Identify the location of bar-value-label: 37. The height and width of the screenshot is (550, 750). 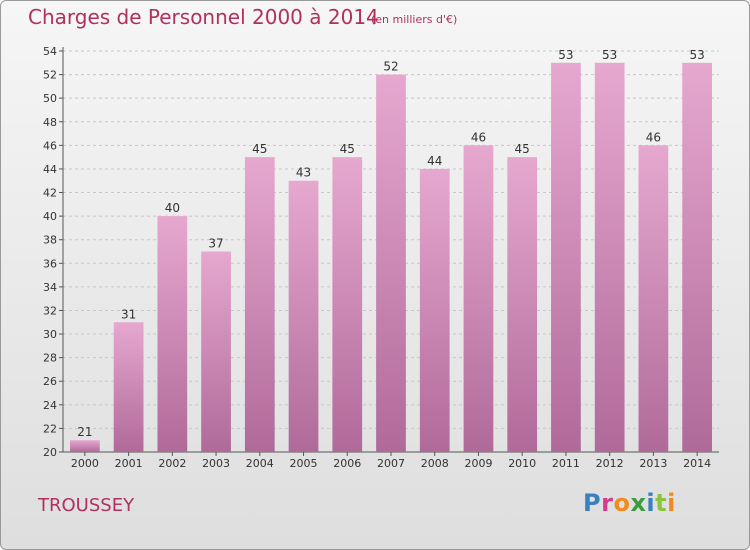
(215, 244).